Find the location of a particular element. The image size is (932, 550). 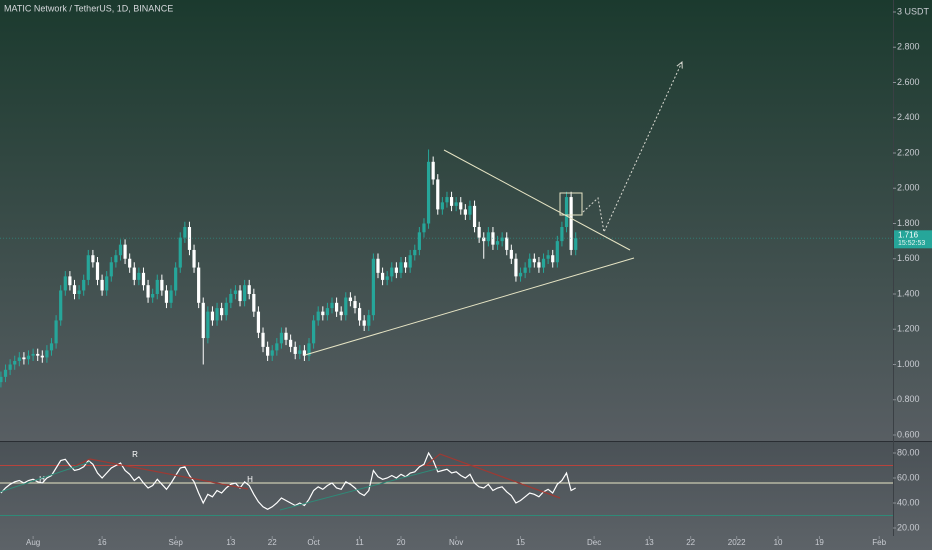

countdown-label: 15:52:53 is located at coordinates (911, 243).